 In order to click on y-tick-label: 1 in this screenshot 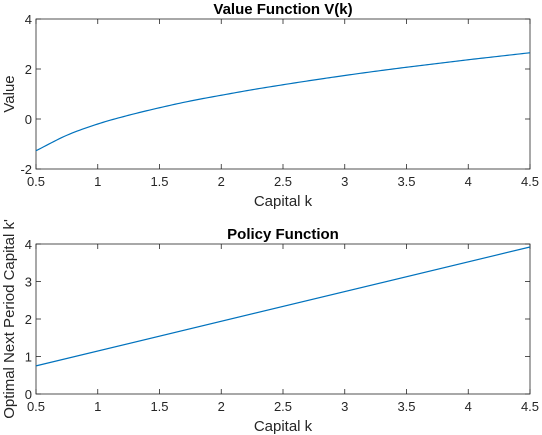, I will do `click(28, 357)`.